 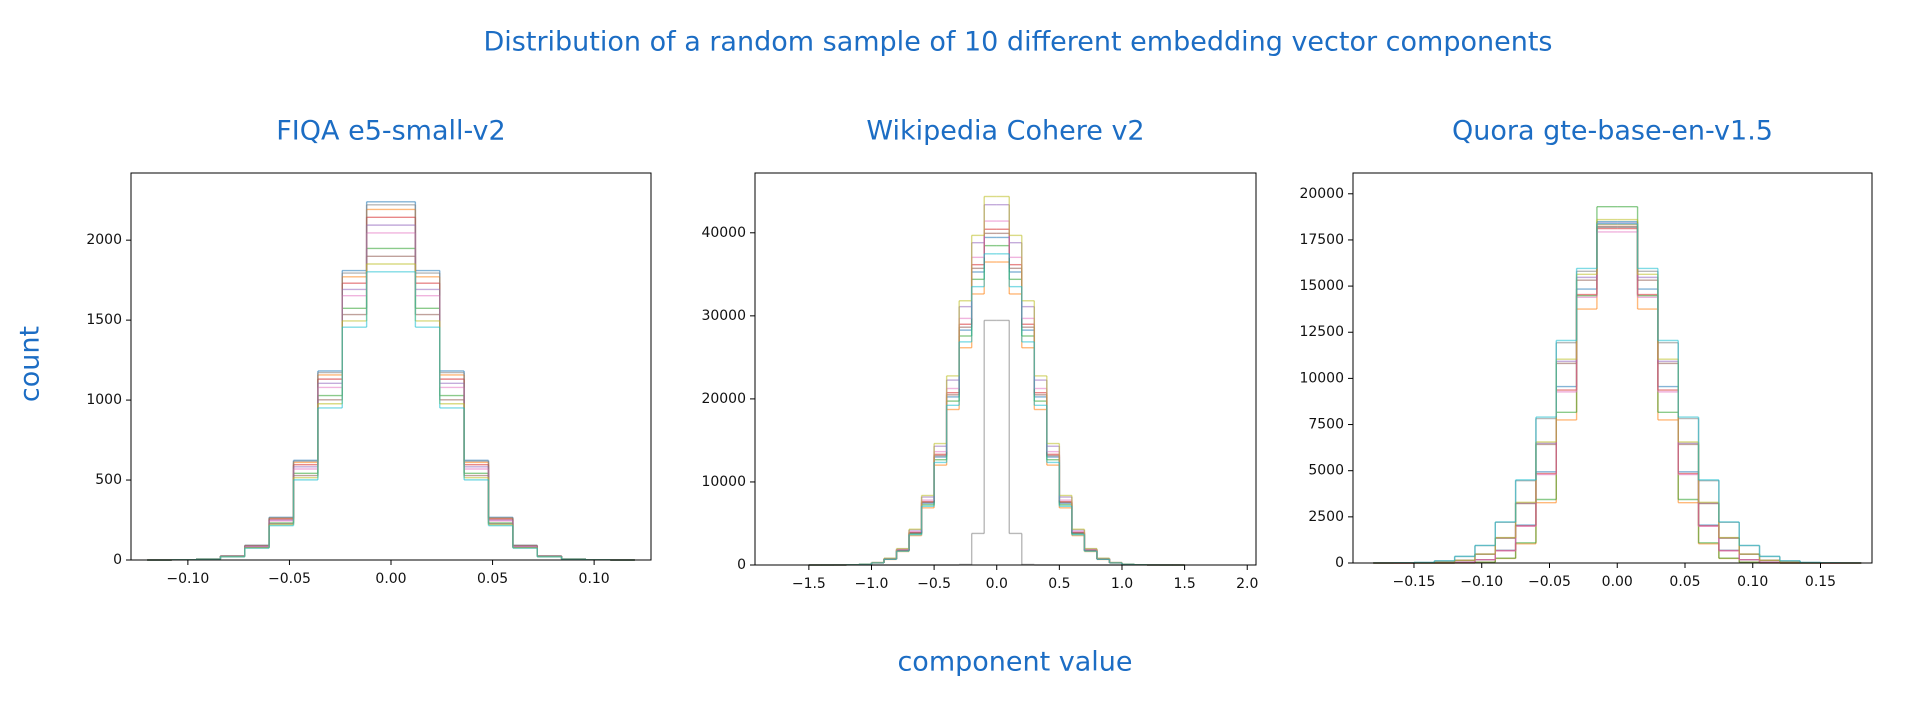 What do you see at coordinates (1122, 584) in the screenshot?
I see `x-tick-label: 1.0` at bounding box center [1122, 584].